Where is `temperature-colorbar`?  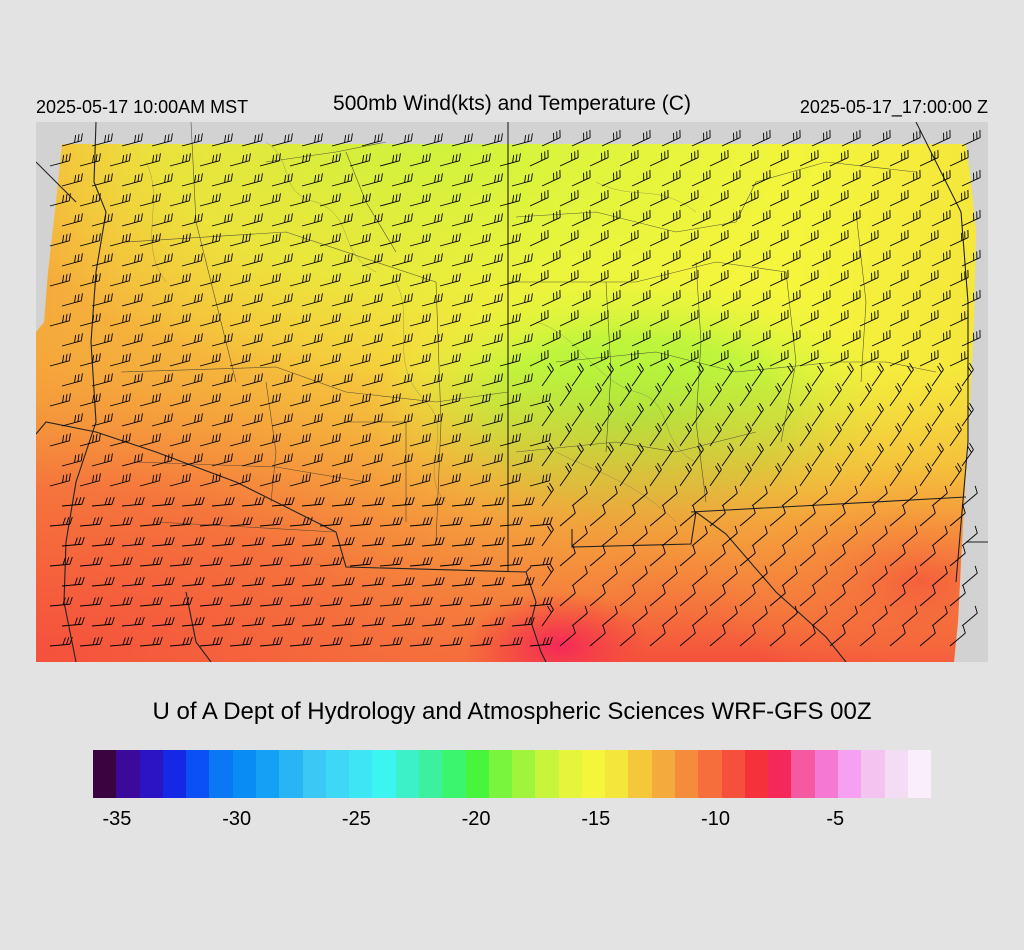 temperature-colorbar is located at coordinates (512, 774).